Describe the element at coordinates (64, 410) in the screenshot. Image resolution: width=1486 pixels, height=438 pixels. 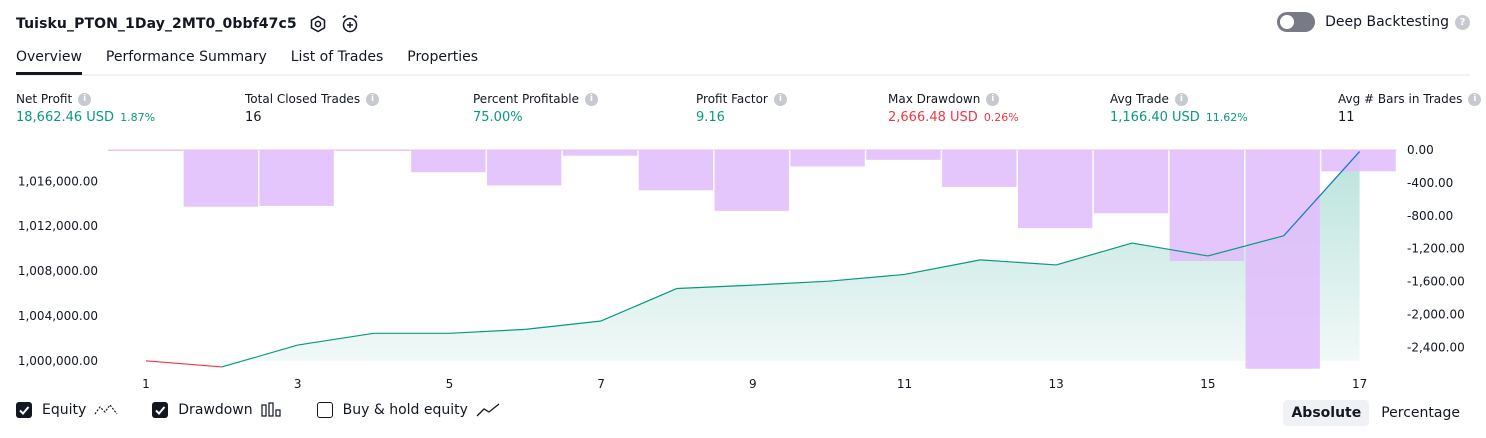
I see `legend-label: Equity` at that location.